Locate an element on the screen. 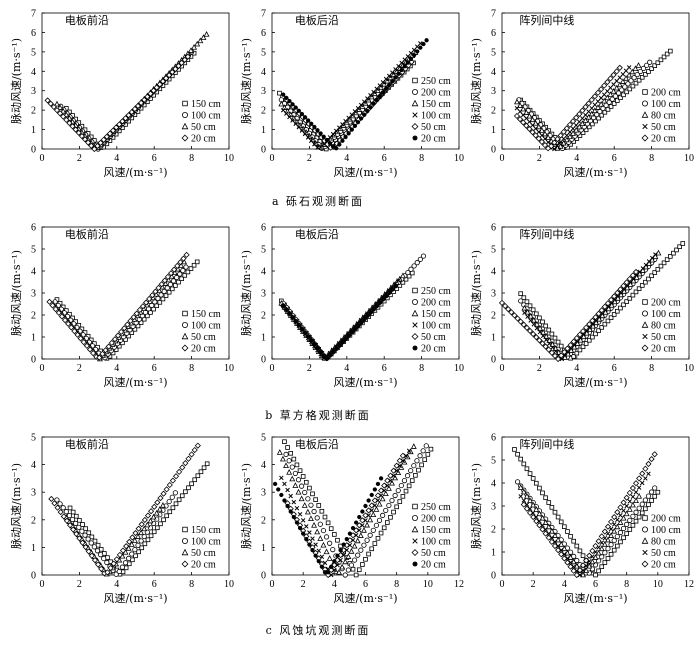 Image resolution: width=700 pixels, height=647 pixels. legend-label: 200 cm is located at coordinates (436, 519).